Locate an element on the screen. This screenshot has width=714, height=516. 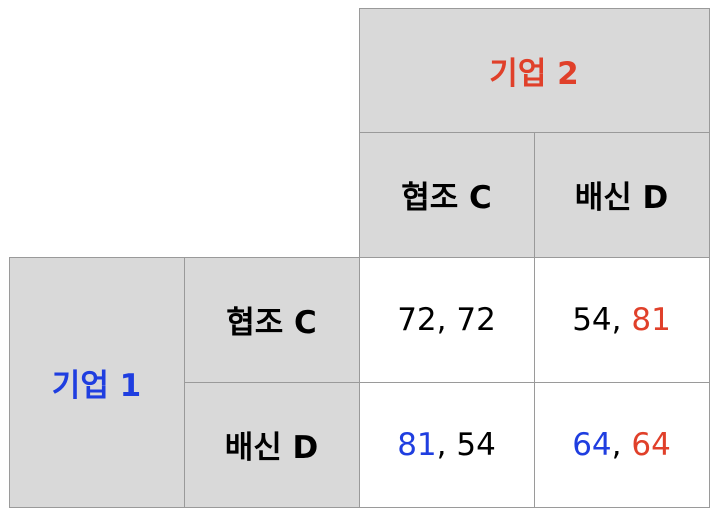
payoff-firm2-cd: 81 is located at coordinates (651, 319).